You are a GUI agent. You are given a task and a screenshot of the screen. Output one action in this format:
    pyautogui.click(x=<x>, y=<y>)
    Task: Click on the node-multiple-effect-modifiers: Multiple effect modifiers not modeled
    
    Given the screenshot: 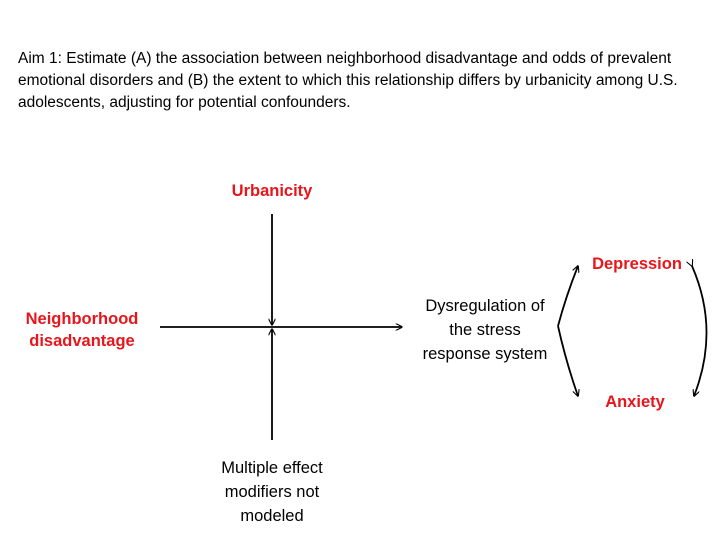 What is the action you would take?
    pyautogui.click(x=272, y=492)
    